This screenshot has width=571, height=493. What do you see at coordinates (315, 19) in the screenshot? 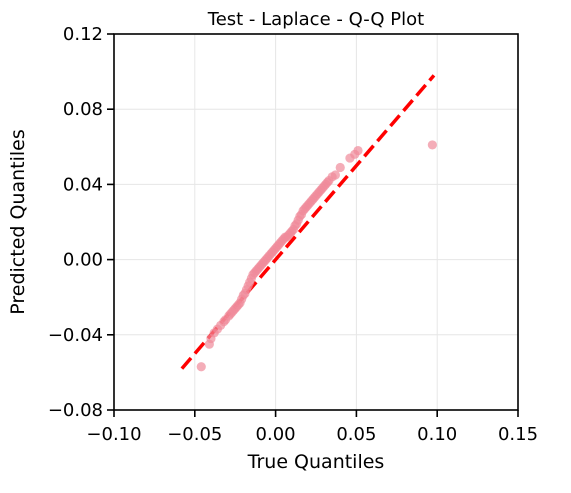
I see `chart-title: Test - Laplace - Q-Q Plot` at bounding box center [315, 19].